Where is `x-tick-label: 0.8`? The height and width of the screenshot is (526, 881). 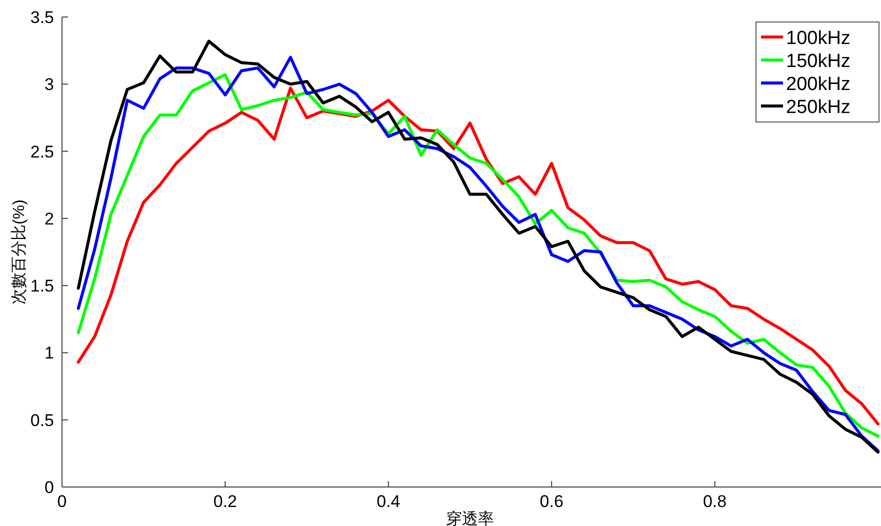
x-tick-label: 0.8 is located at coordinates (714, 501).